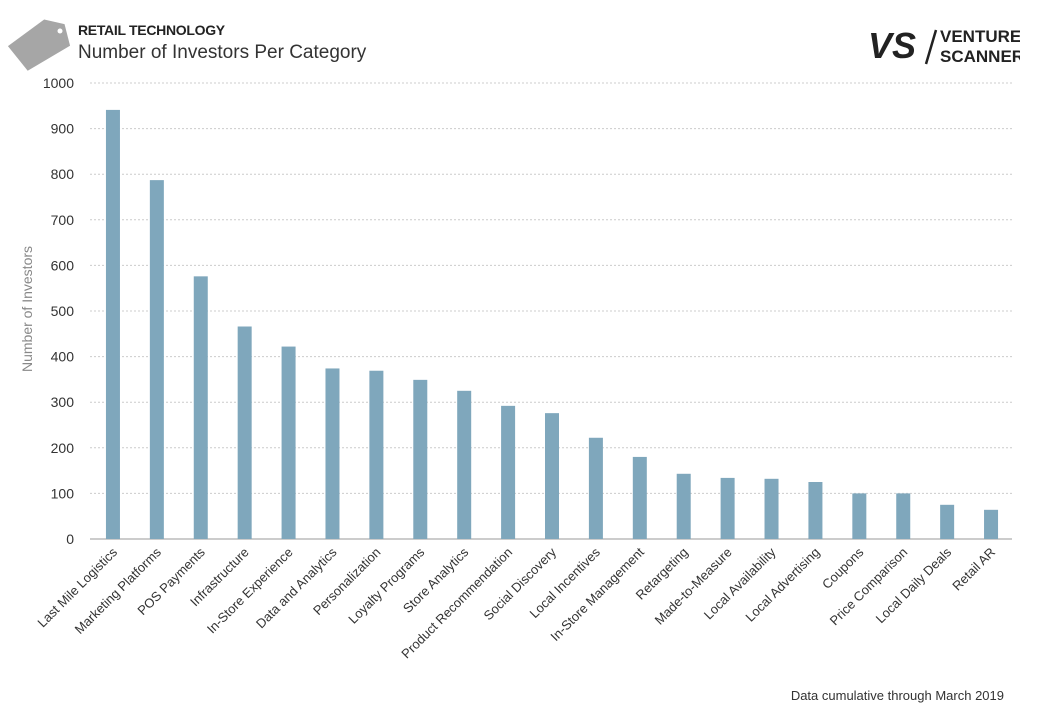 Image resolution: width=1040 pixels, height=720 pixels. I want to click on y-tick-label: 200, so click(63, 448).